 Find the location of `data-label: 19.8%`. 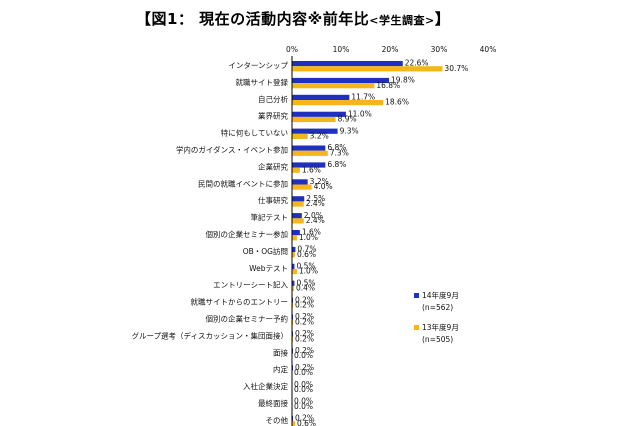

data-label: 19.8% is located at coordinates (403, 80).